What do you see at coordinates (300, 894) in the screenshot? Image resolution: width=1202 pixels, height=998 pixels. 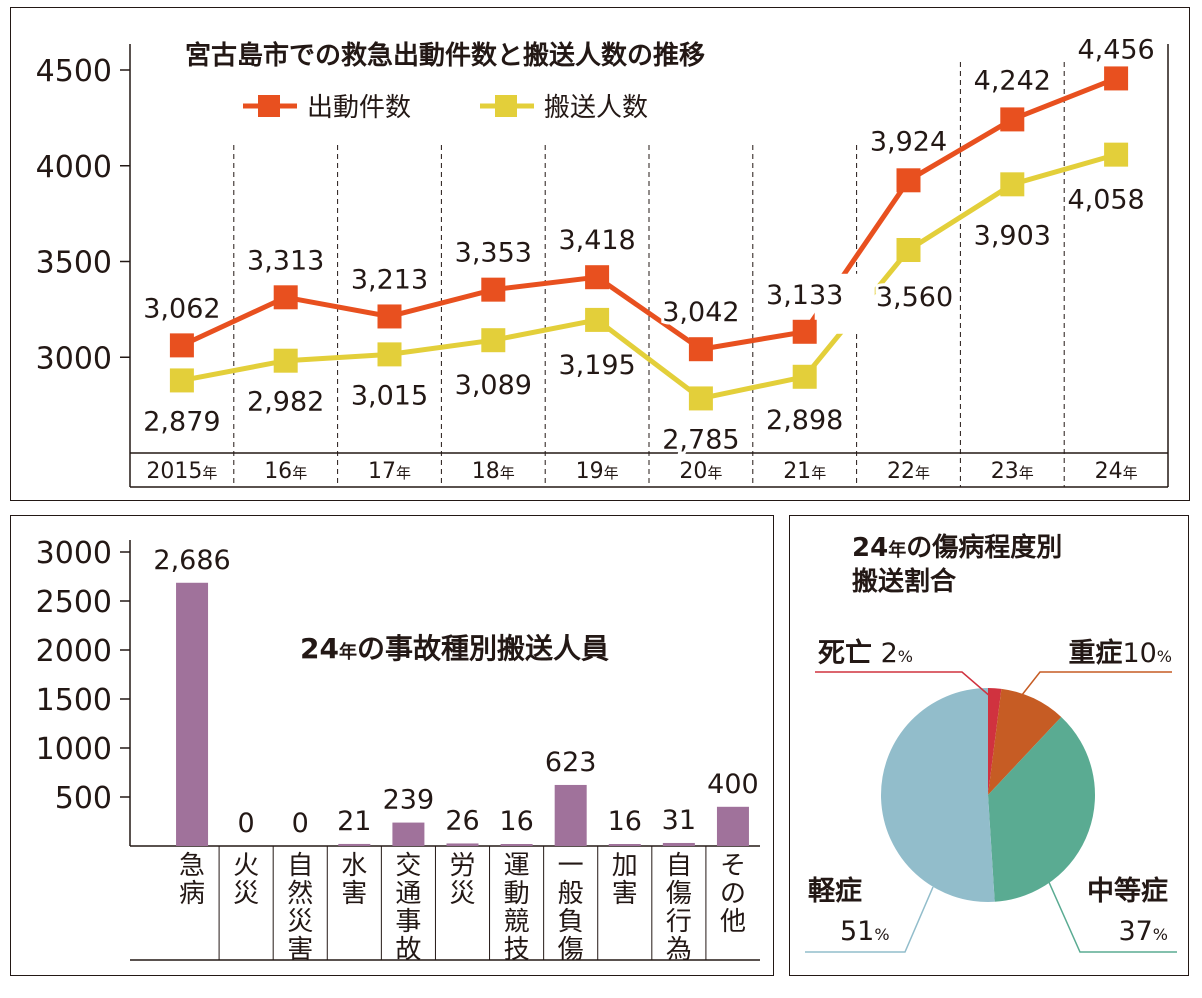 I see `bar-category-char: 然` at bounding box center [300, 894].